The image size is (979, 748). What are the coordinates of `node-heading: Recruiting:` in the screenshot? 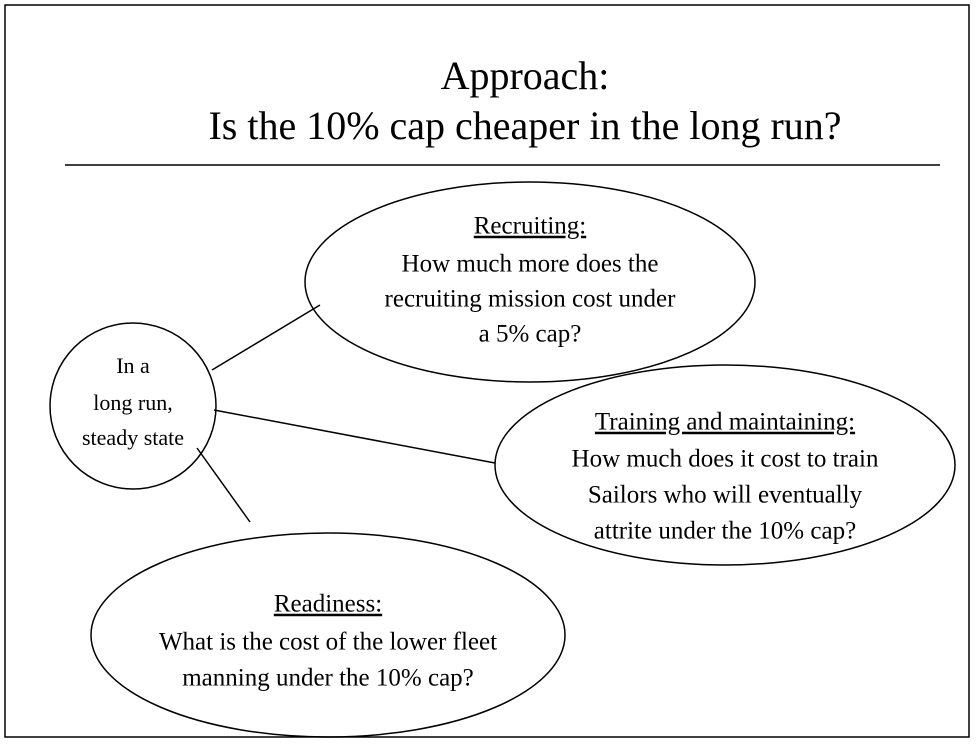 It's located at (530, 226).